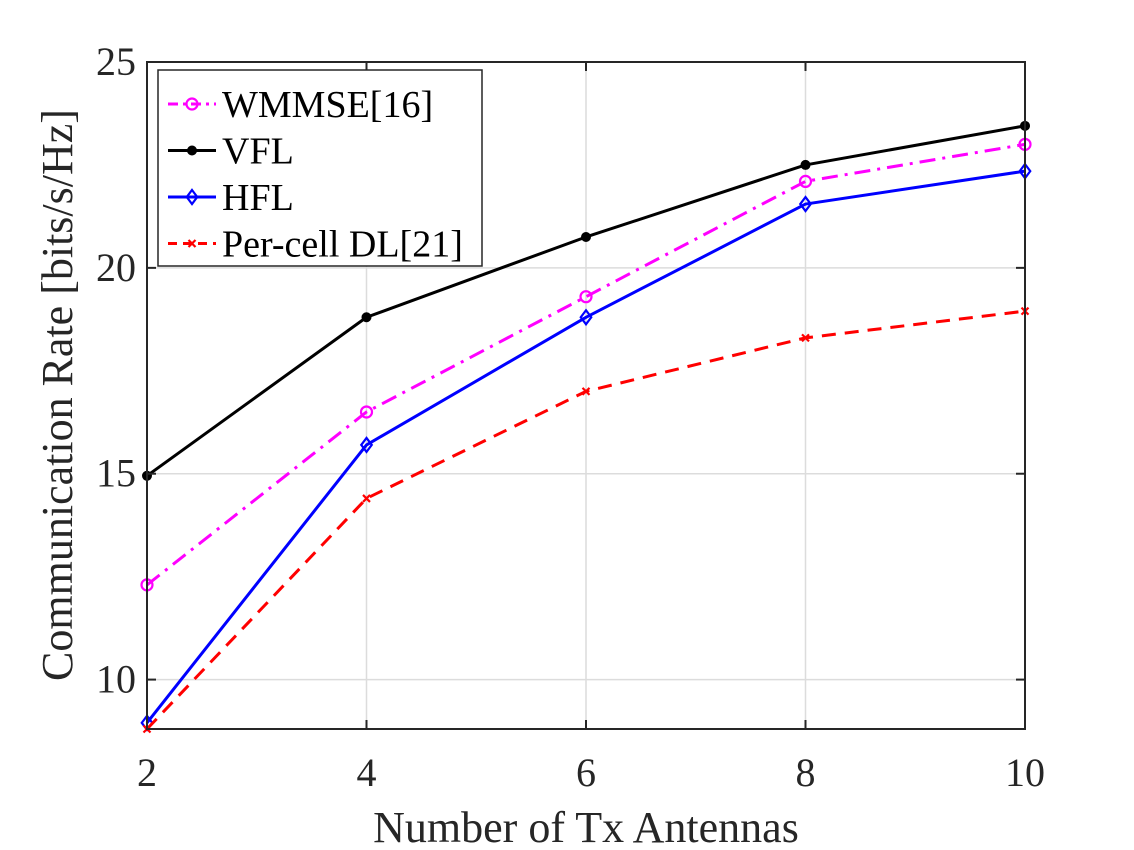 Image resolution: width=1134 pixels, height=850 pixels. I want to click on y-tick-label: 25, so click(116, 61).